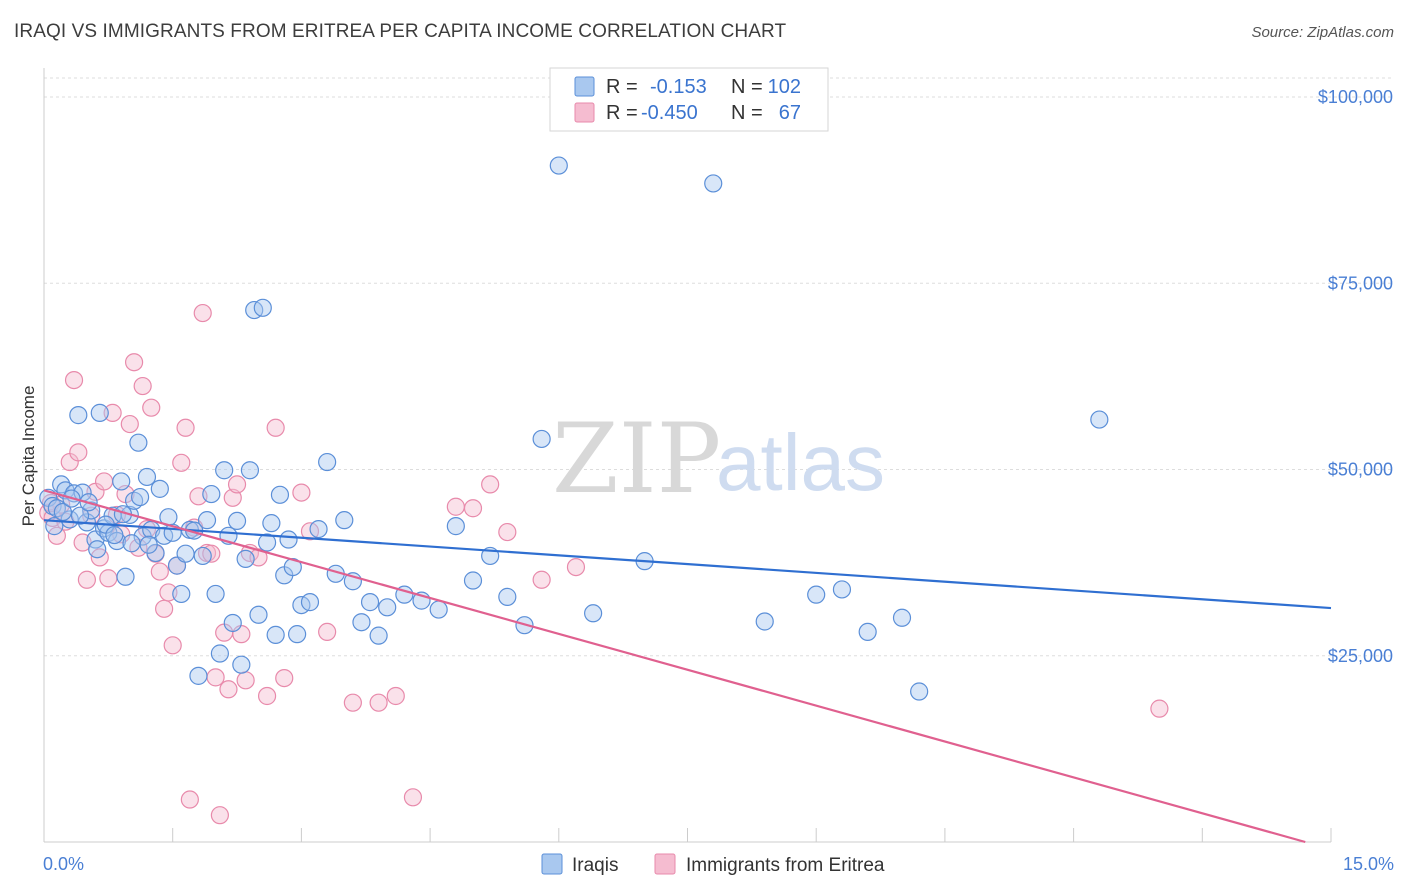 This screenshot has height=892, width=1406. What do you see at coordinates (790, 113) in the screenshot?
I see `legend-n-value-2: 67` at bounding box center [790, 113].